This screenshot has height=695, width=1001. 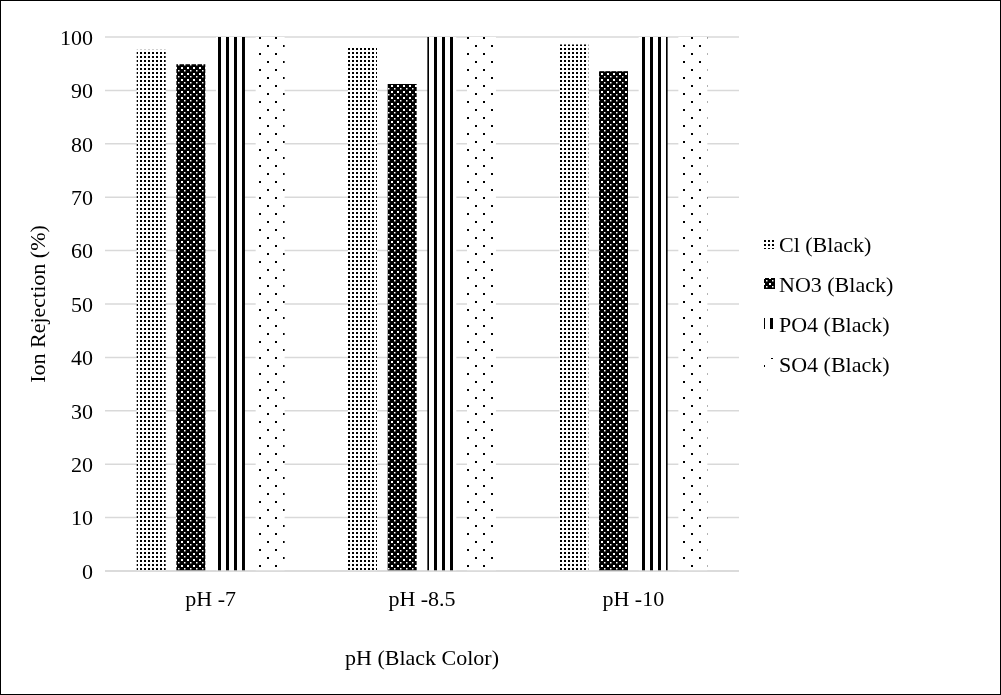 I want to click on y-axis-title: Ion Rejection (%), so click(x=37, y=304).